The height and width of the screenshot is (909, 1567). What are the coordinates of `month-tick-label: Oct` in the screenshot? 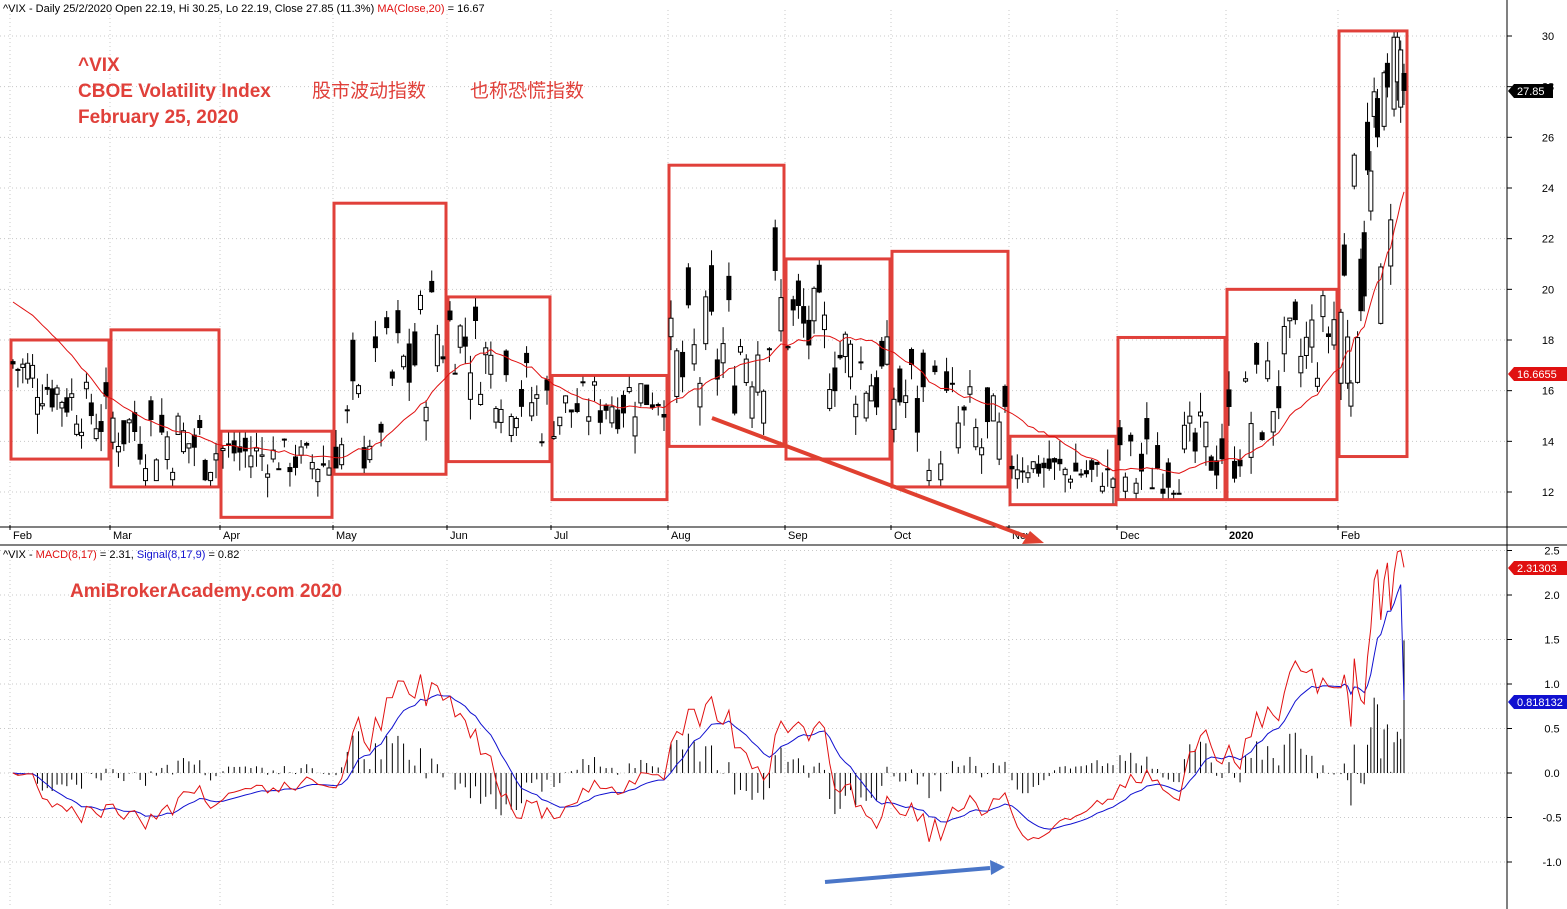 It's located at (902, 536).